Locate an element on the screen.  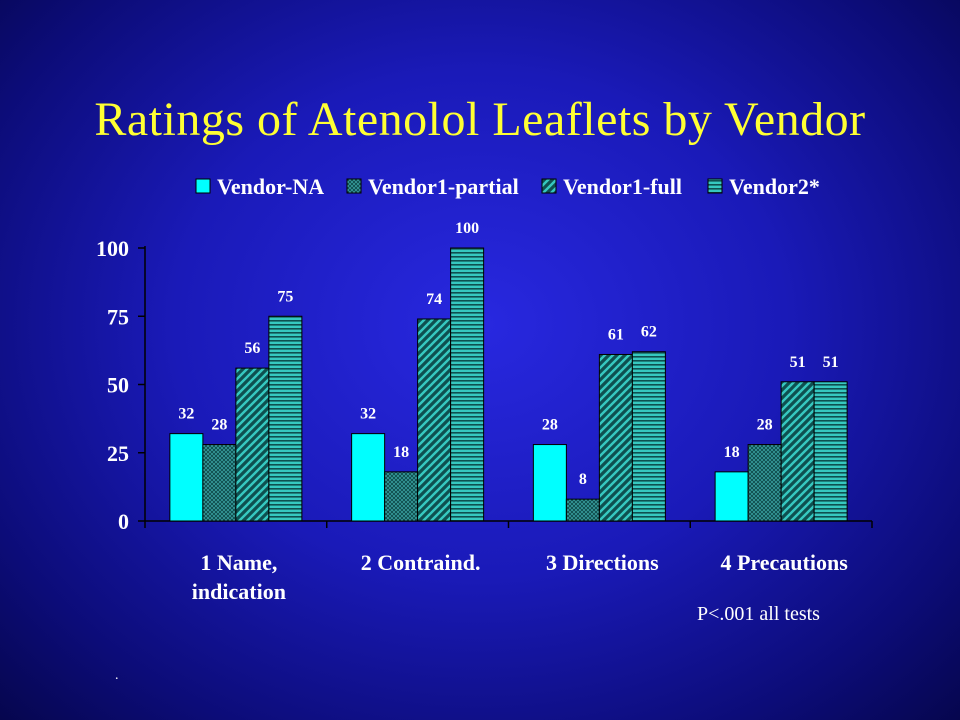
x-category-label: 1 Name, indication is located at coordinates (239, 577).